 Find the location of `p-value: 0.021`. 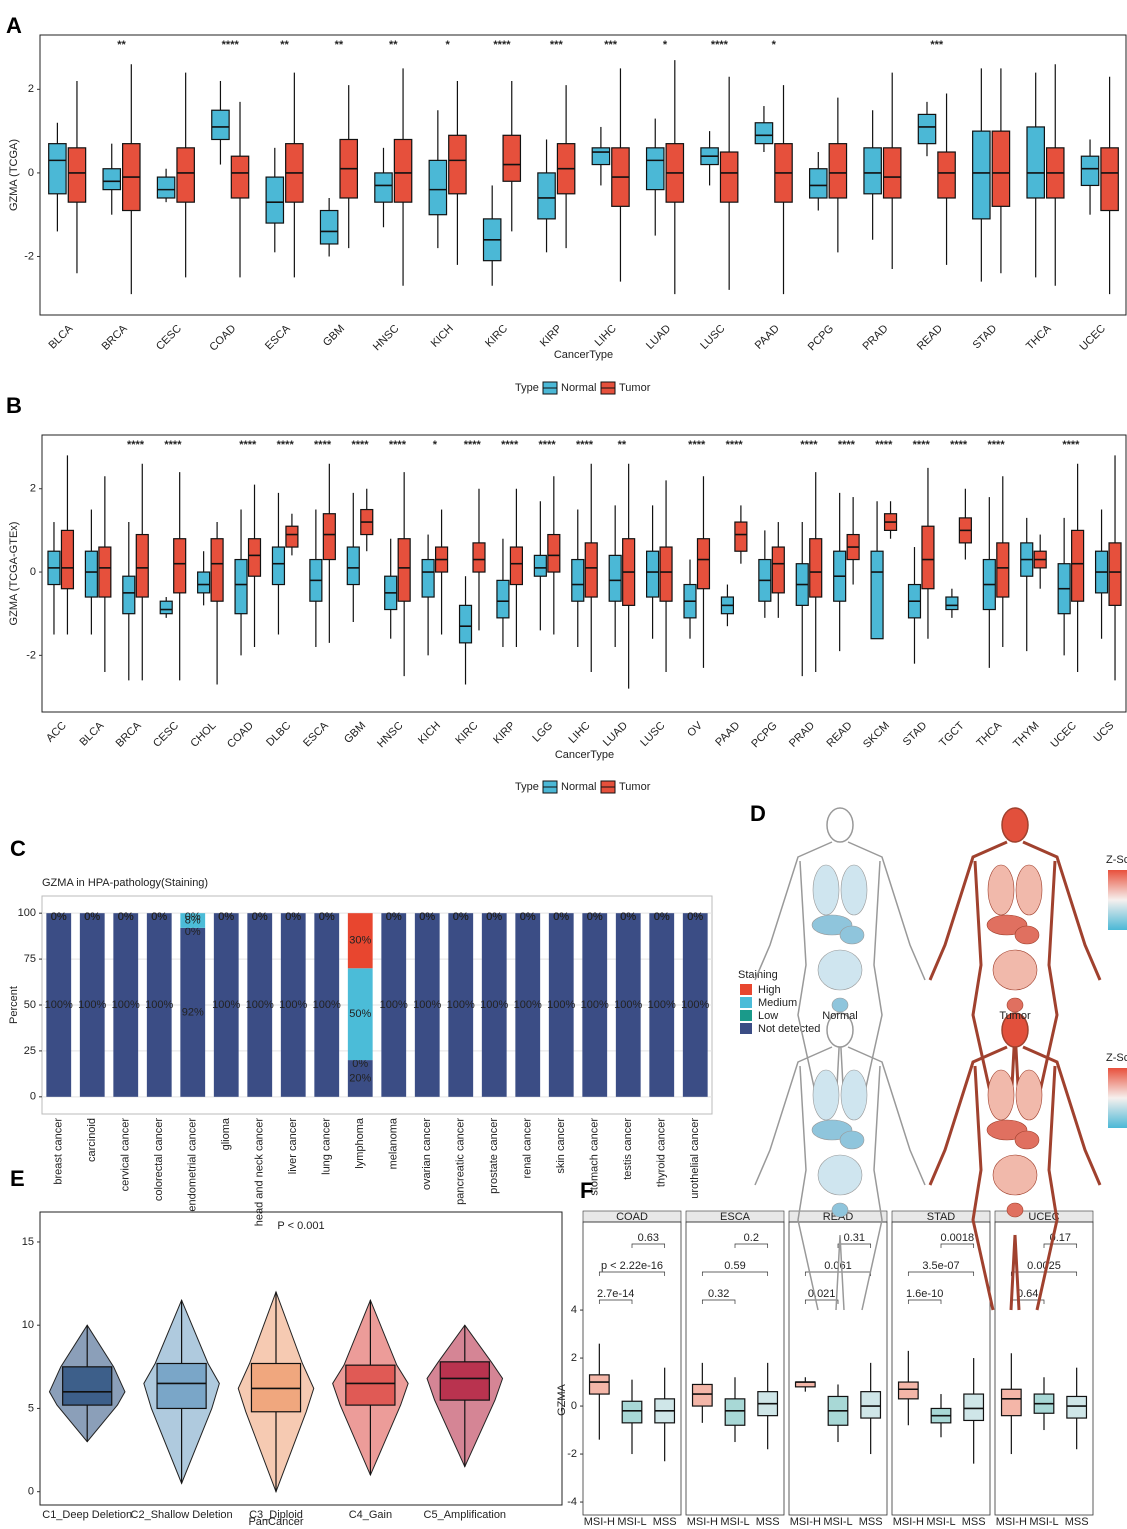

p-value: 0.021 is located at coordinates (822, 1294).